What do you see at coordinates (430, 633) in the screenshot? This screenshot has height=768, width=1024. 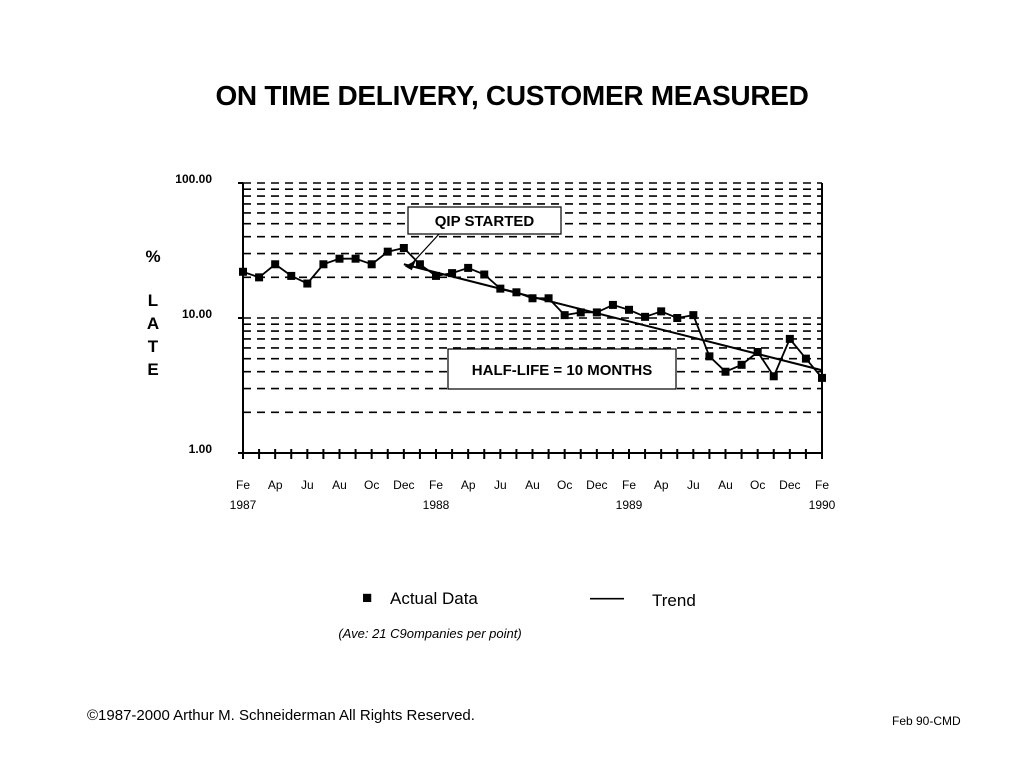 I see `chart-note: (Ave: 21 C9ompanies per point)` at bounding box center [430, 633].